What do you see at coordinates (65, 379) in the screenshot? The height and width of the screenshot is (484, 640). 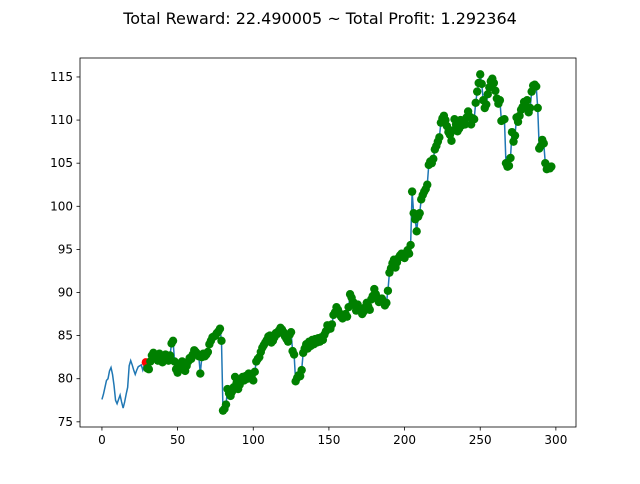 I see `y-tick-label: 80` at bounding box center [65, 379].